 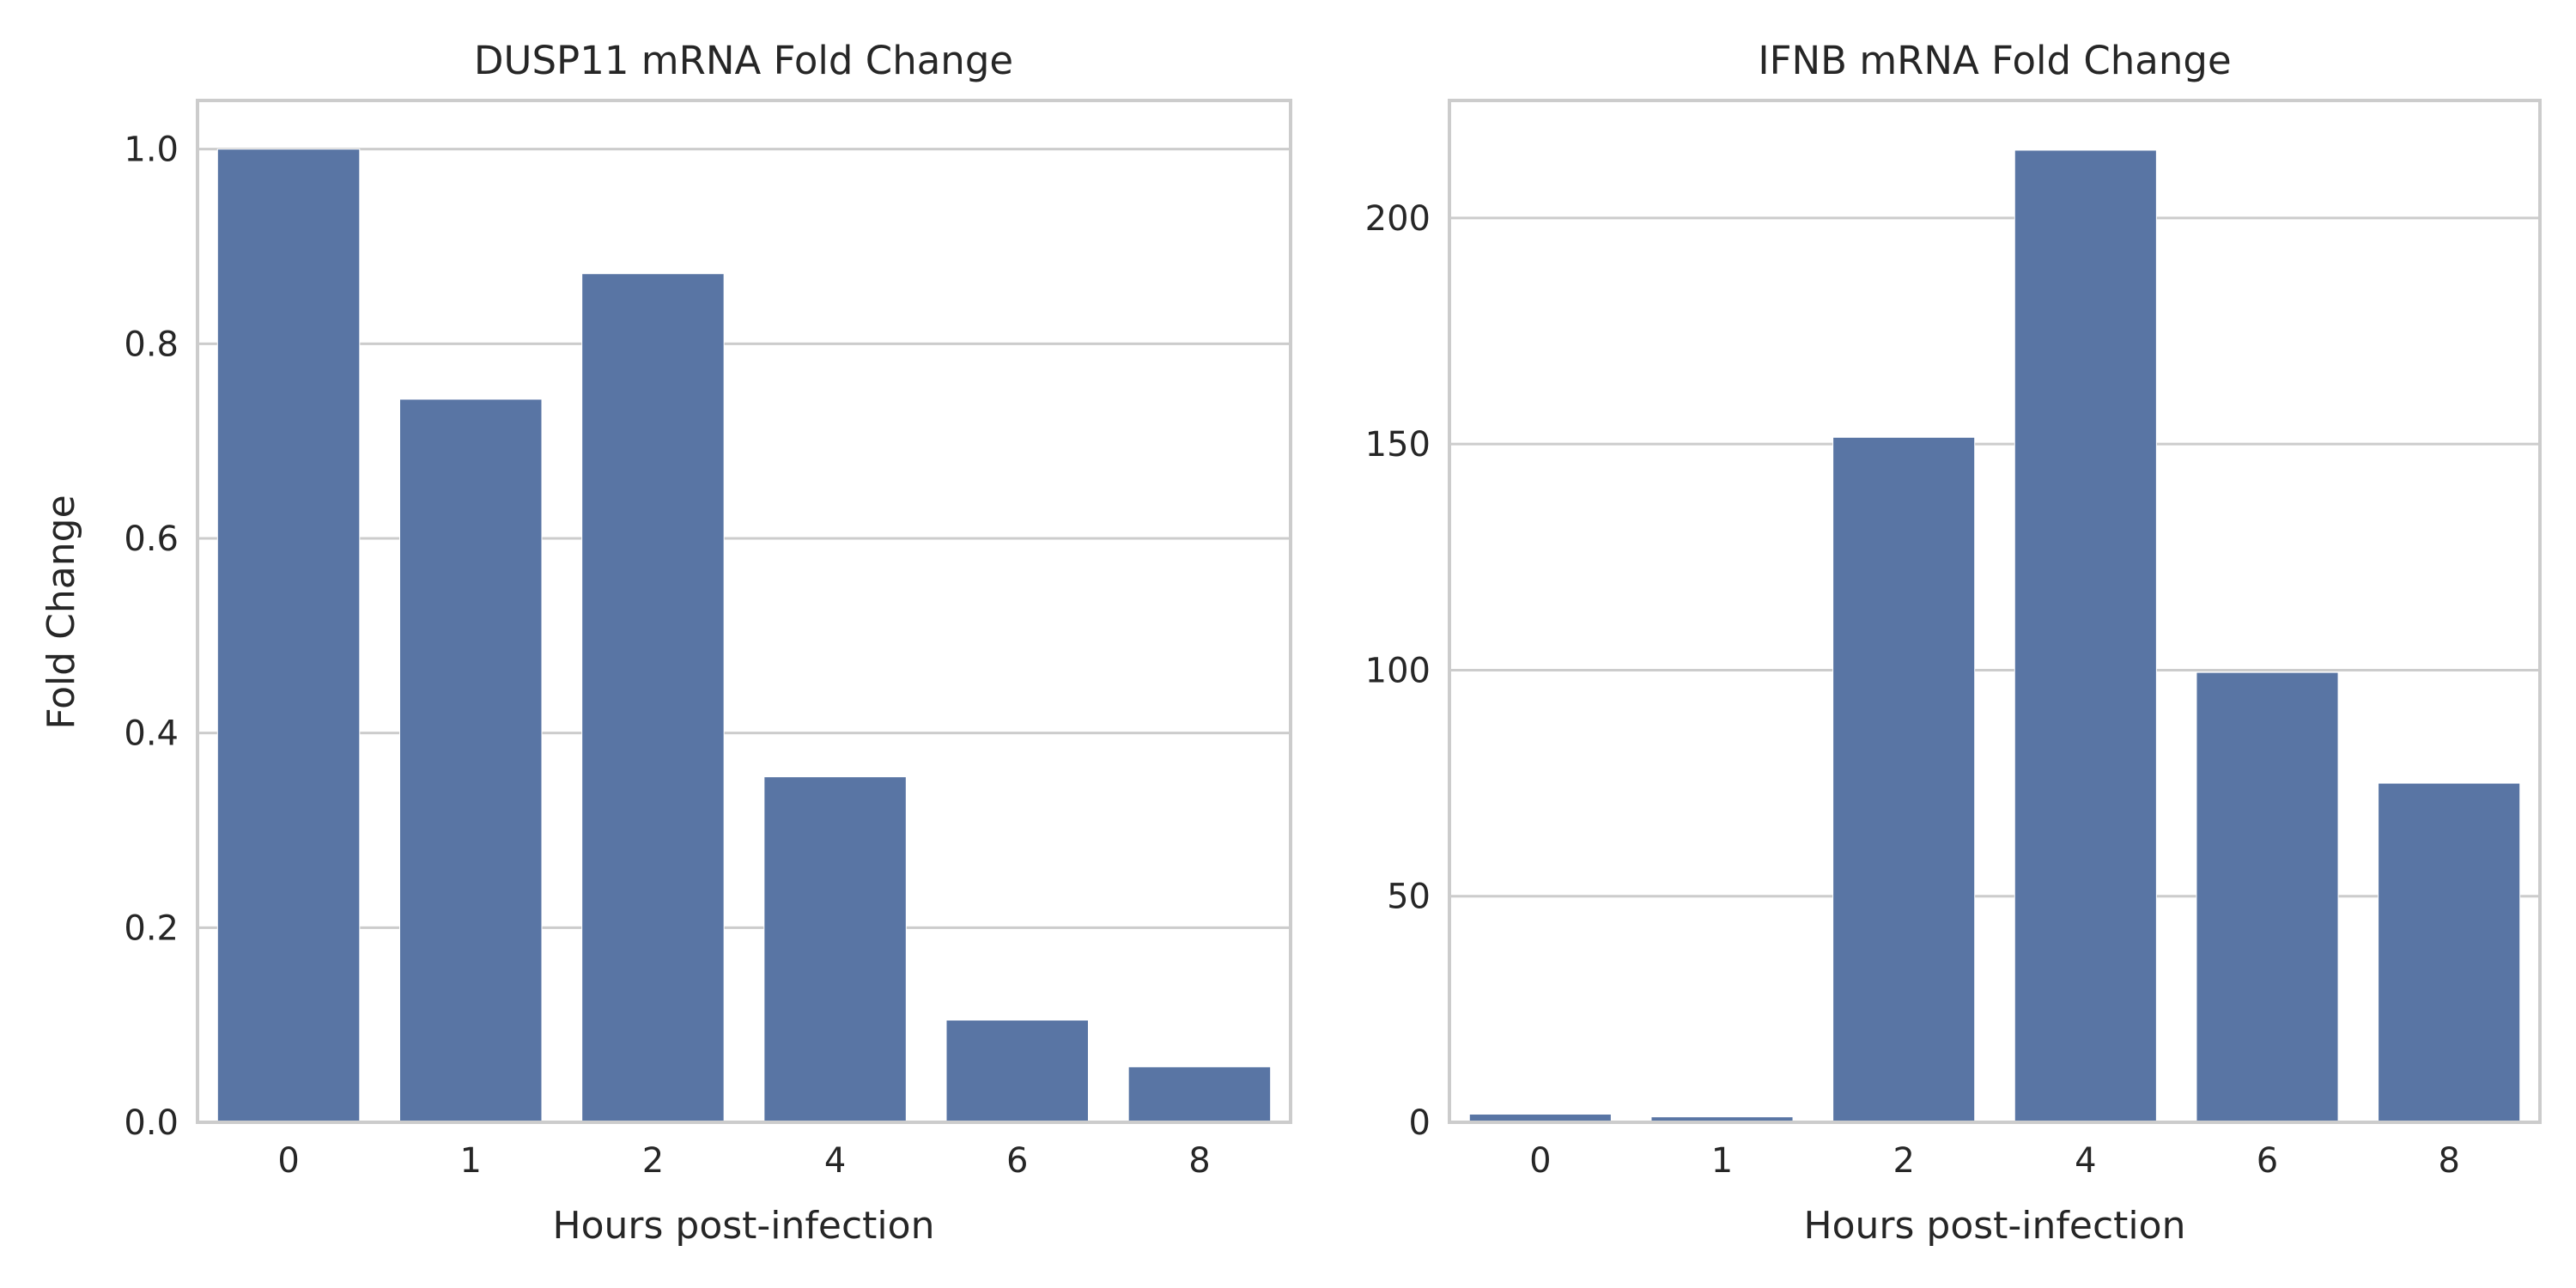 What do you see at coordinates (744, 61) in the screenshot?
I see `dusp11-chart-title: DUSP11 mRNA Fold Change` at bounding box center [744, 61].